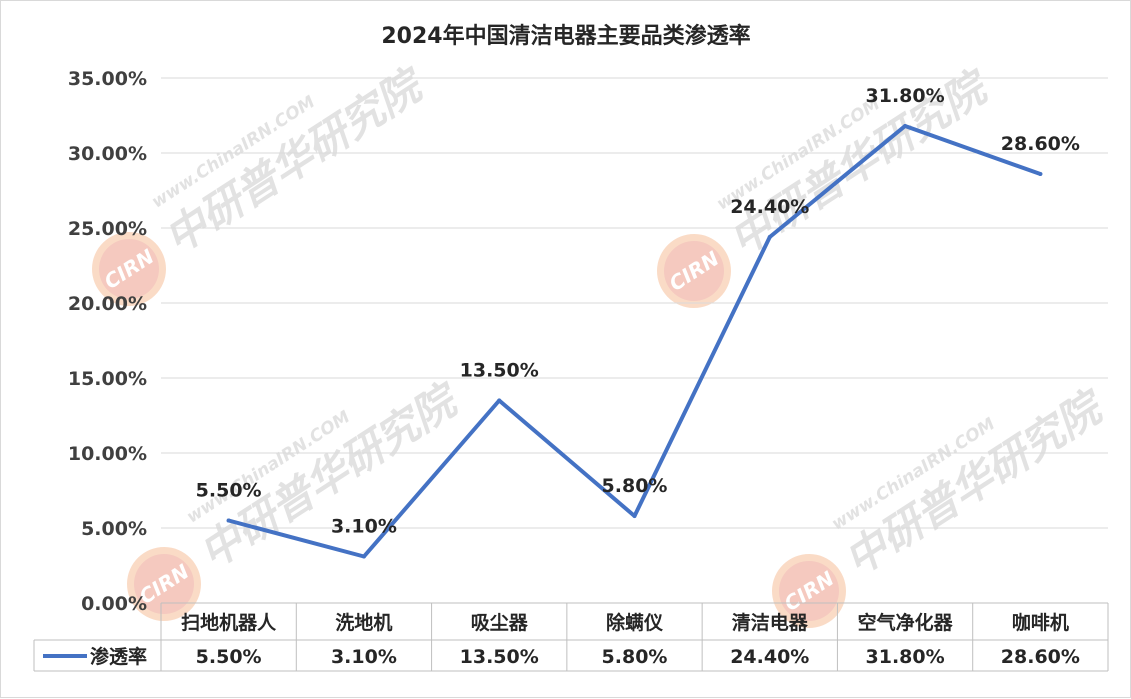 The image size is (1131, 699). Describe the element at coordinates (363, 622) in the screenshot. I see `x-category-label: 洗地机` at that location.